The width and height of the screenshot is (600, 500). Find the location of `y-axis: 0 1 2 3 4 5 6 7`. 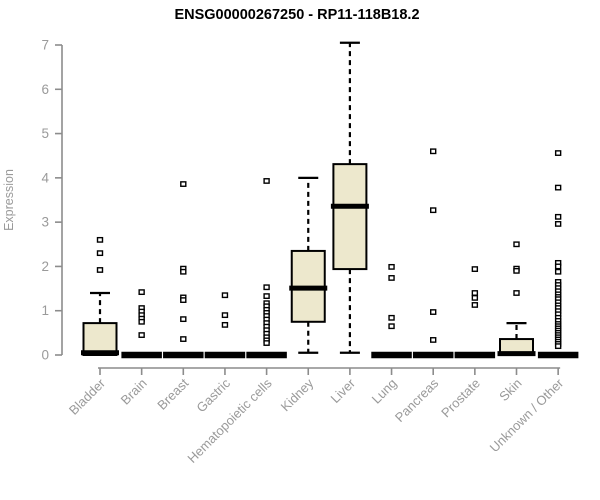

y-axis: 0 1 2 3 4 5 6 7 is located at coordinates (52, 200).